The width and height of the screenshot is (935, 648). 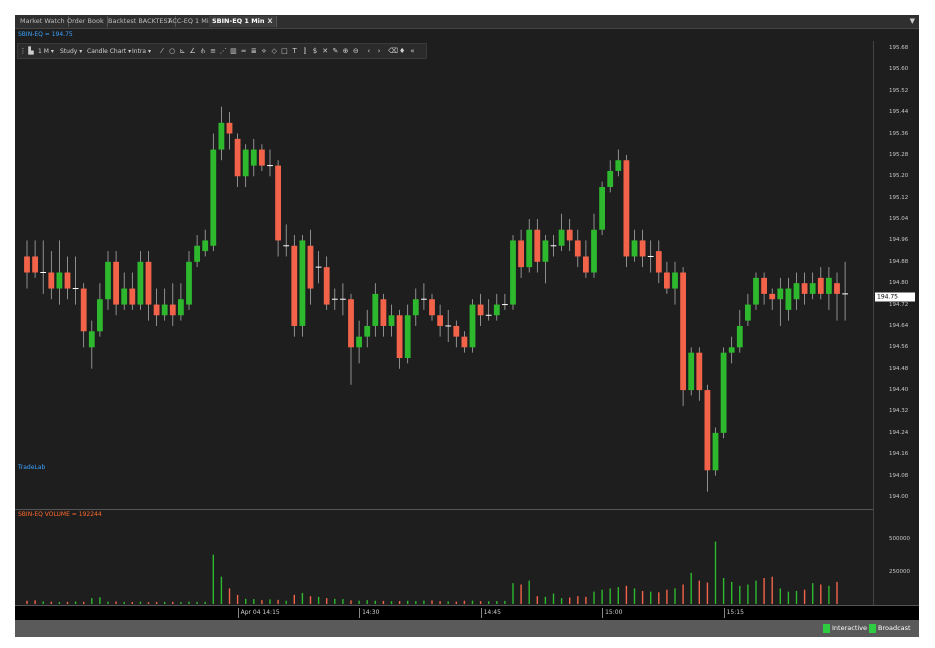 What do you see at coordinates (304, 51) in the screenshot?
I see `mark-icon: ⫿` at bounding box center [304, 51].